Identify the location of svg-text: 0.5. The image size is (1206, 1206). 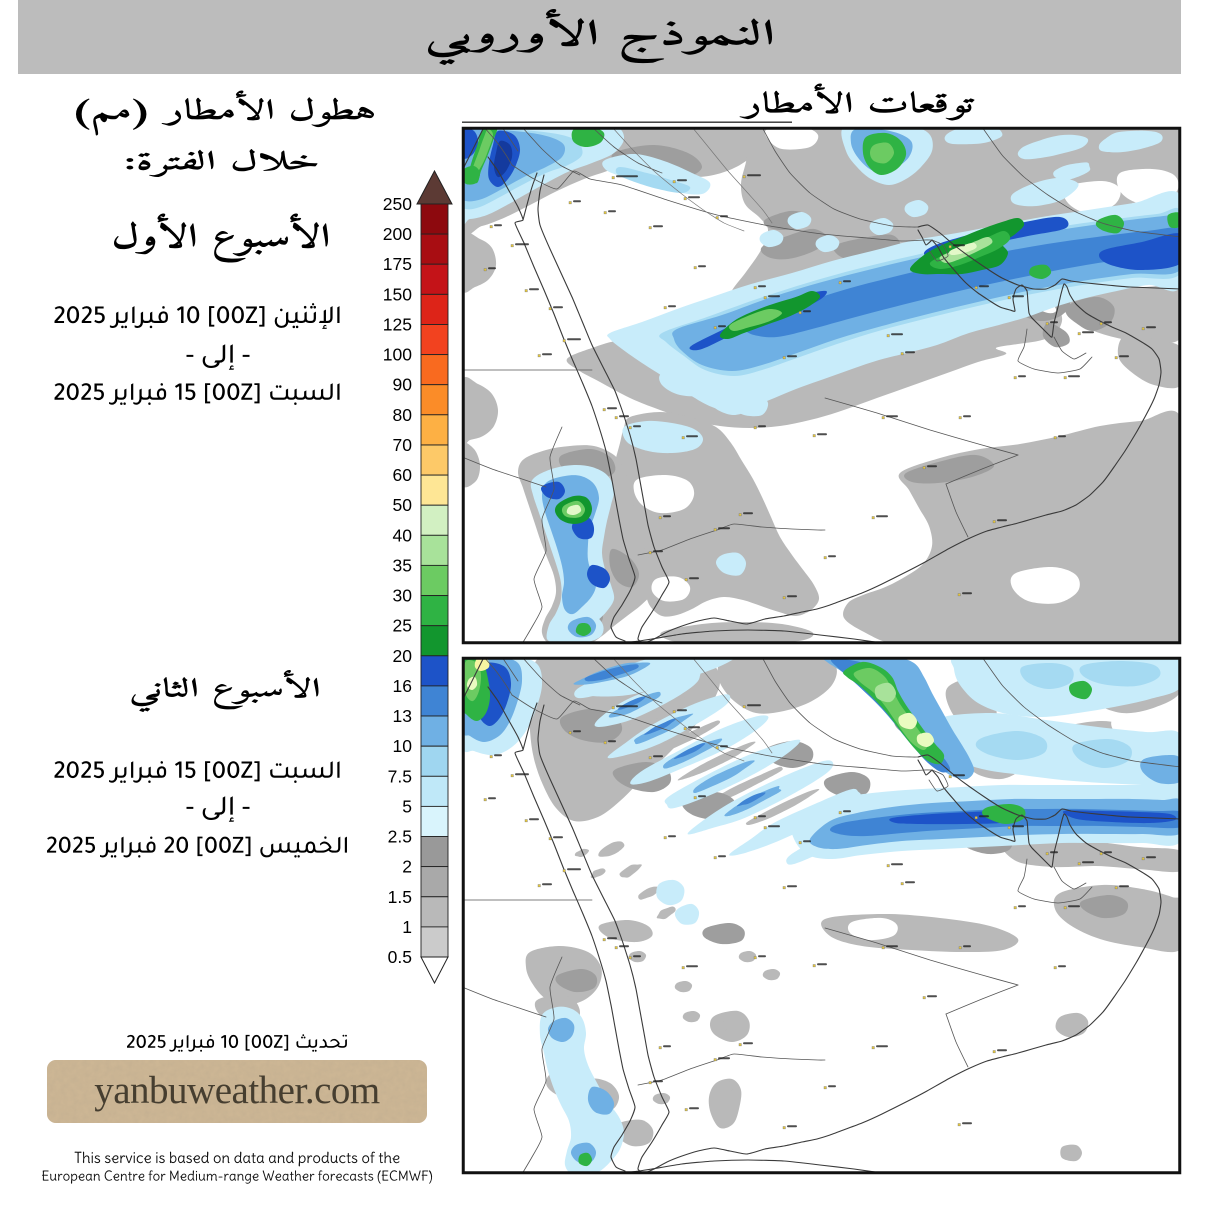
(400, 957).